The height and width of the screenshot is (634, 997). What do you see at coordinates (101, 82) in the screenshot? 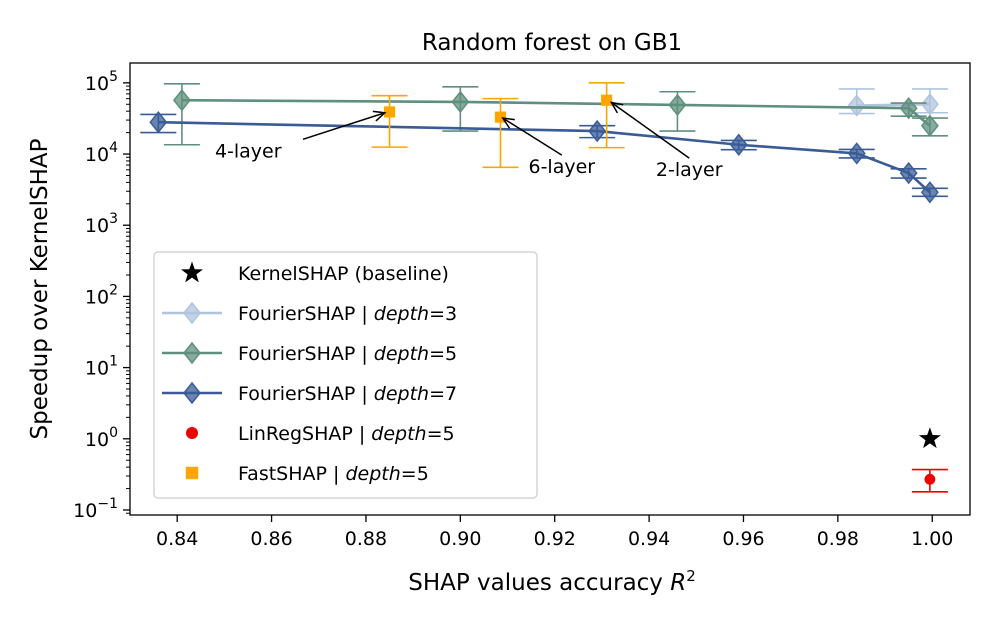
I see `y-tick-label: 10⁵` at bounding box center [101, 82].